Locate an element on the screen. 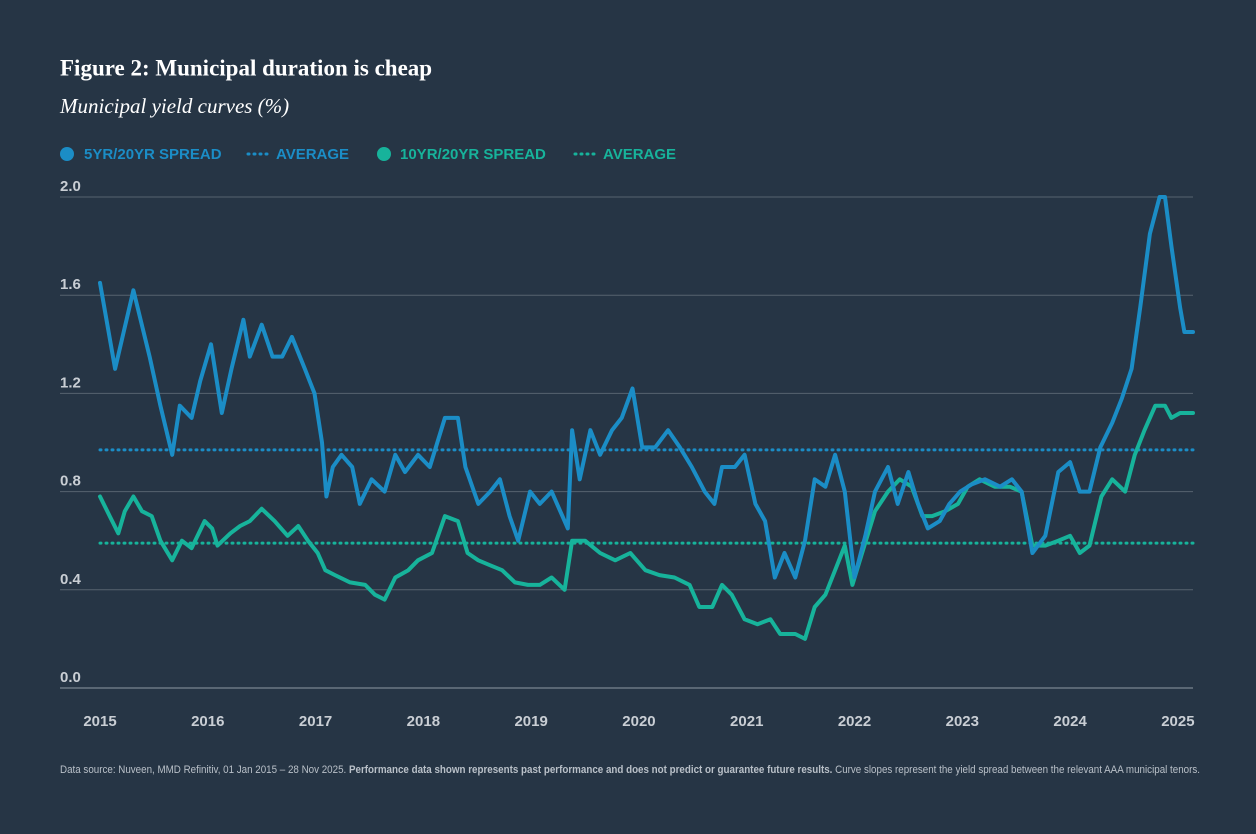  chart-subtitle: Municipal yield curves (%) is located at coordinates (174, 106).